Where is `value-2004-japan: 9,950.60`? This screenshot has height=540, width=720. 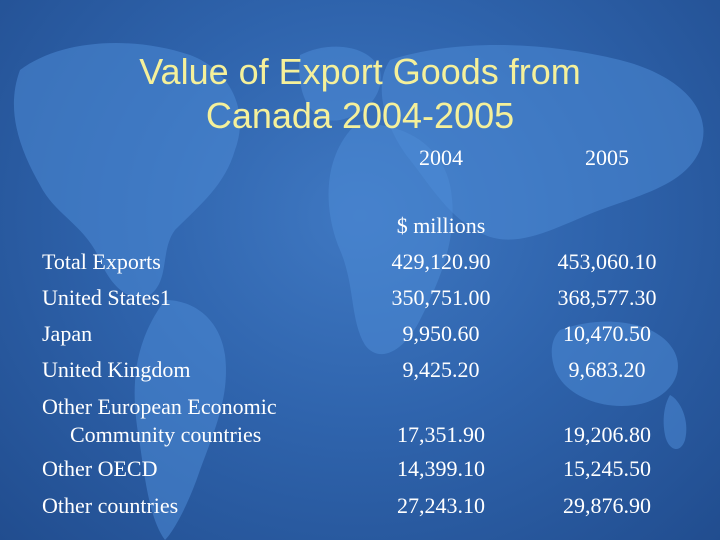 value-2004-japan: 9,950.60 is located at coordinates (441, 333).